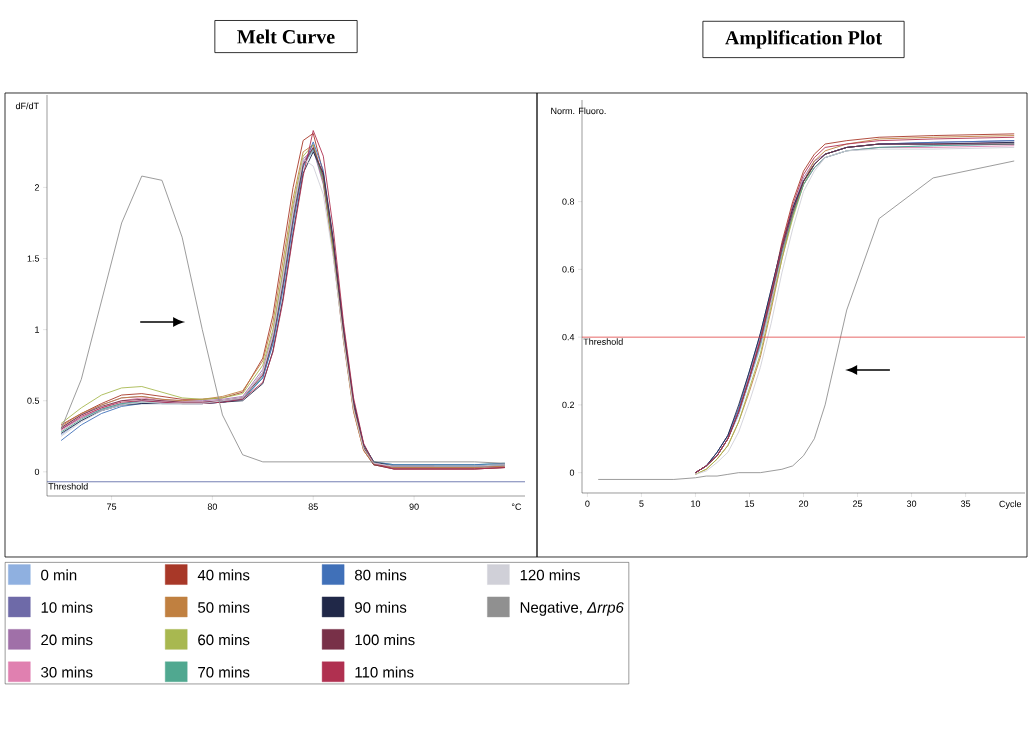 The height and width of the screenshot is (732, 1032). Describe the element at coordinates (380, 575) in the screenshot. I see `legend-label: 80 mins` at that location.